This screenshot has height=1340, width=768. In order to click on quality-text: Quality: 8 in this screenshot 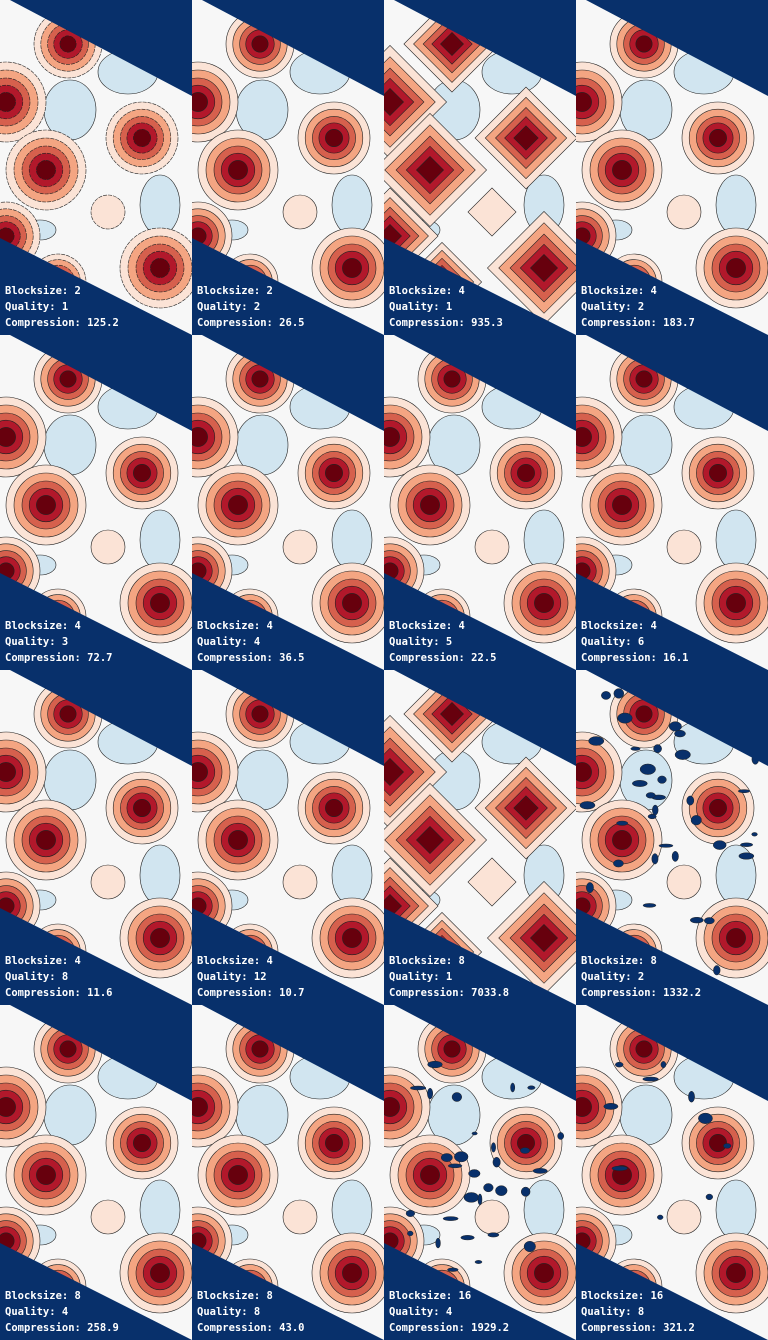, I will do `click(37, 977)`.